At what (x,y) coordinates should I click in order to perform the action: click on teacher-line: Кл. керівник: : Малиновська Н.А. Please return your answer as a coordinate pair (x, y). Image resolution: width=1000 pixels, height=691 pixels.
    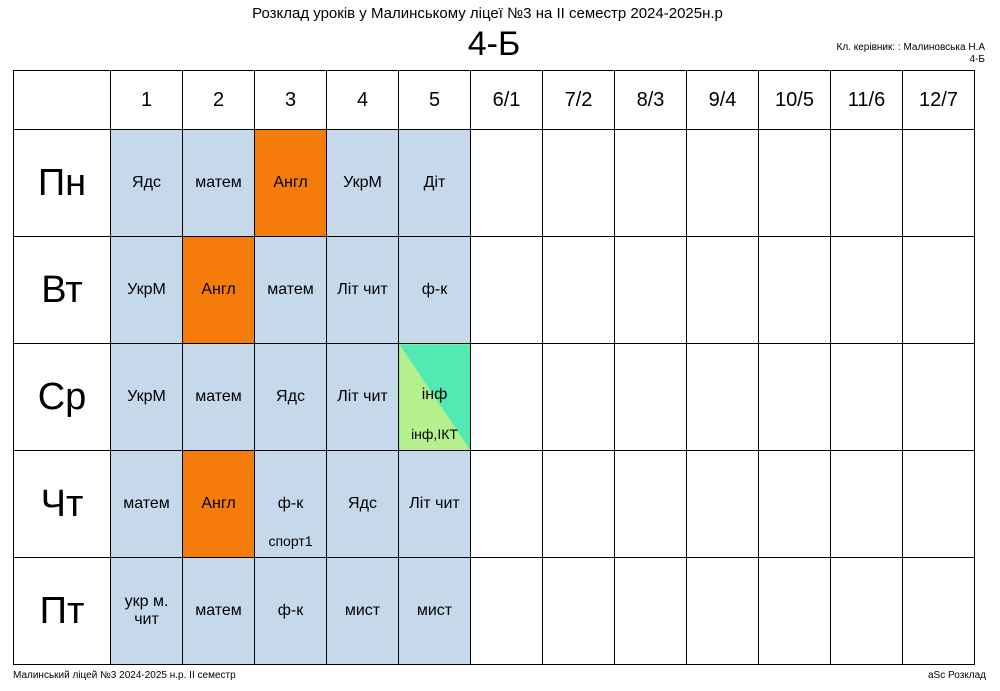
    Looking at the image, I should click on (910, 47).